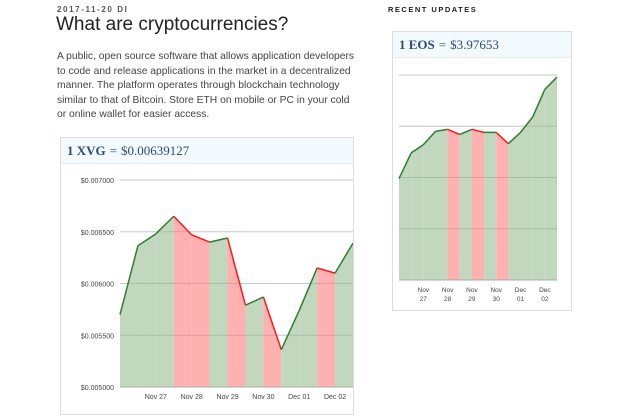 This screenshot has height=420, width=640. I want to click on xvg-price-header: 1 XVG = $0.00639127, so click(207, 151).